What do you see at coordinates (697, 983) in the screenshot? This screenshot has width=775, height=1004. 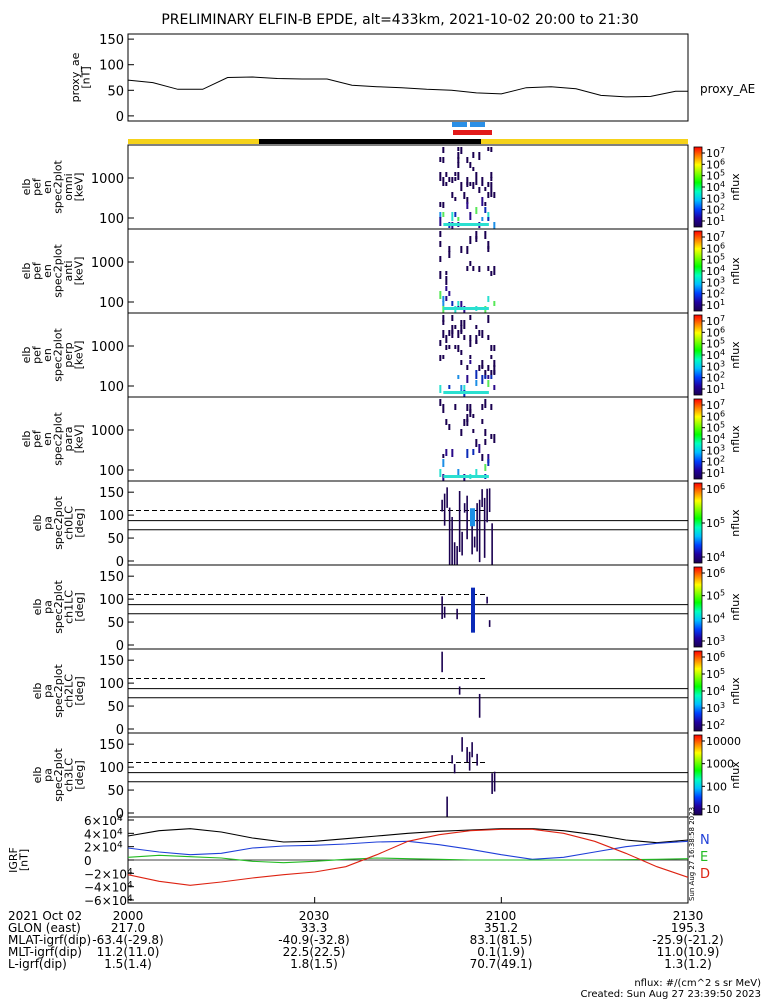 I see `nflux-units-note: nflux: #/(cm^2 s sr MeV)` at bounding box center [697, 983].